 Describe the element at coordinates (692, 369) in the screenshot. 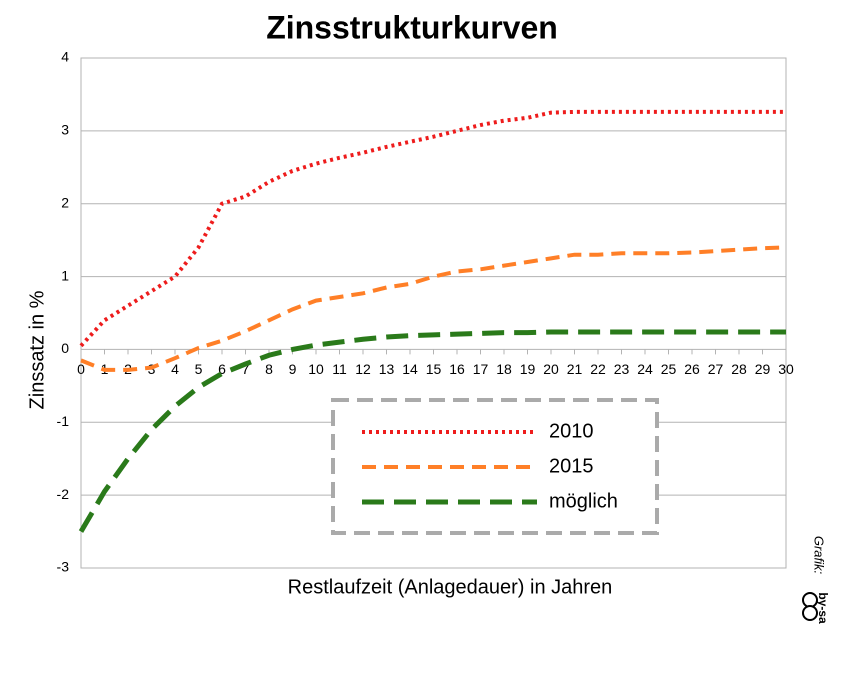

I see `x-tick-label: 26` at that location.